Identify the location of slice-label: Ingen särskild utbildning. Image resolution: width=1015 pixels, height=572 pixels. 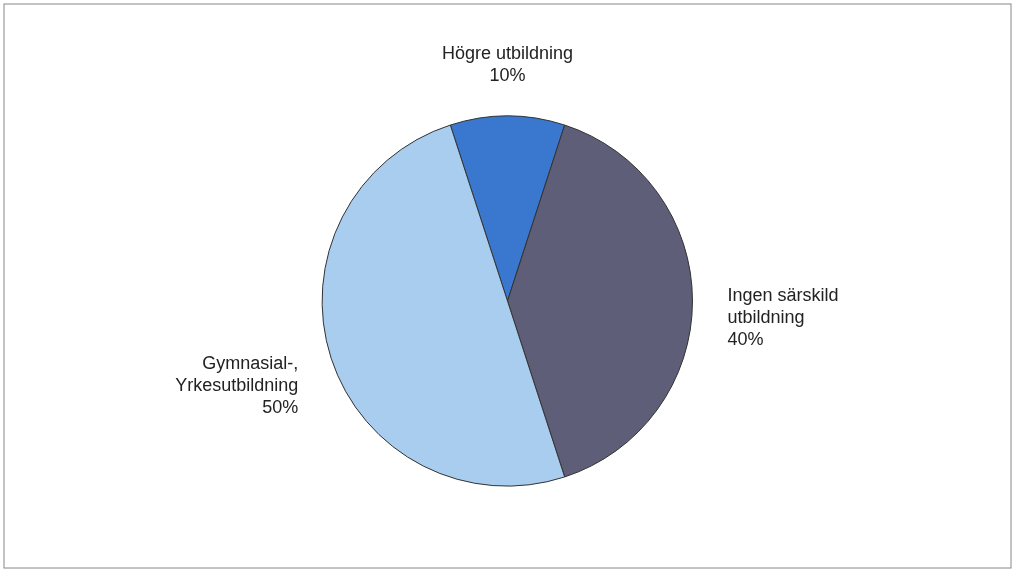
(783, 306).